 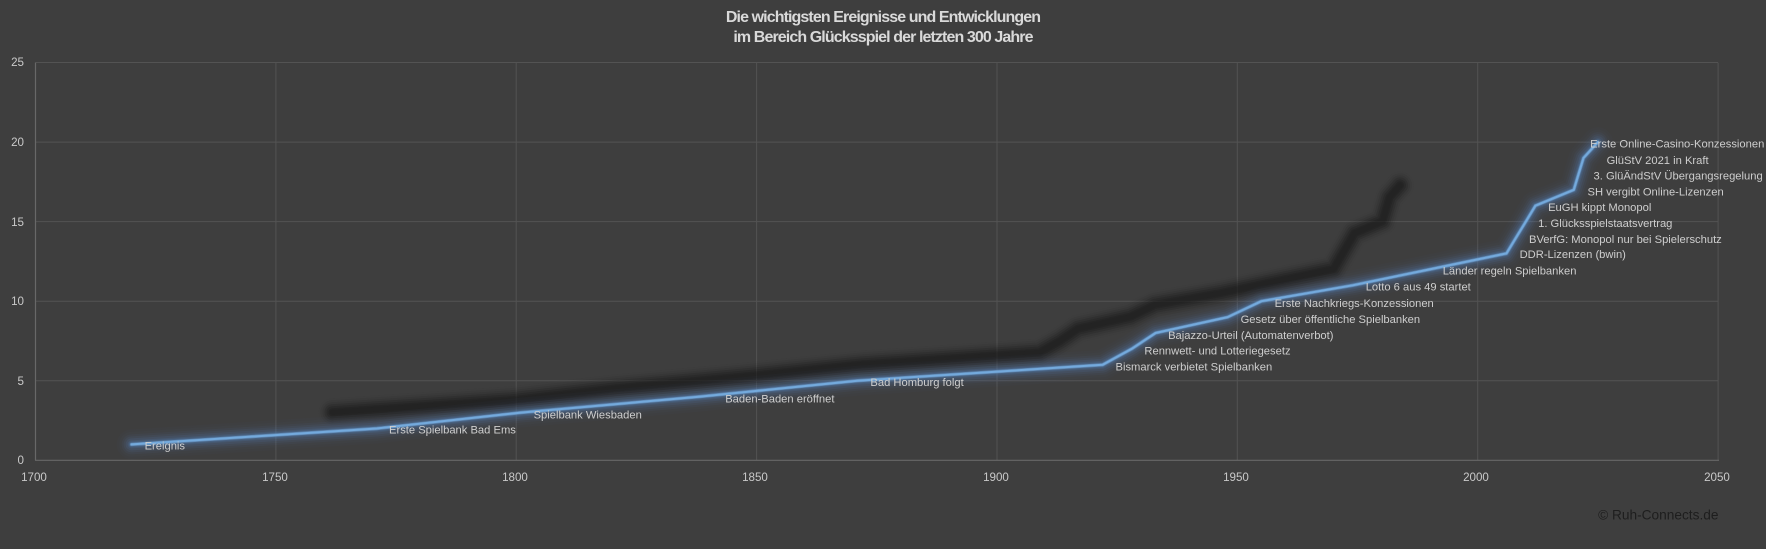 What do you see at coordinates (1194, 367) in the screenshot?
I see `svg-text: Bismarck verbietet Spielbanken` at bounding box center [1194, 367].